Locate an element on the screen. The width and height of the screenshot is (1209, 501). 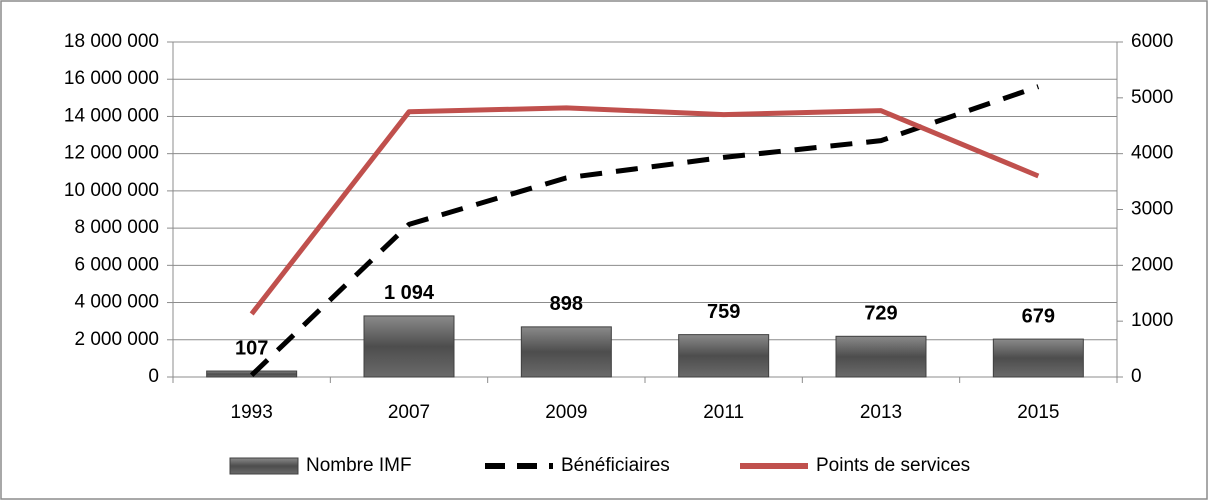
x-tick-label: 2011 is located at coordinates (723, 412).